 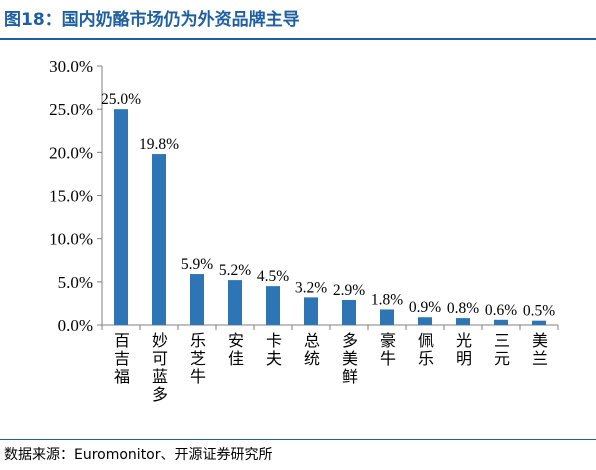 I want to click on category-label-8: 豪牛, so click(x=388, y=349).